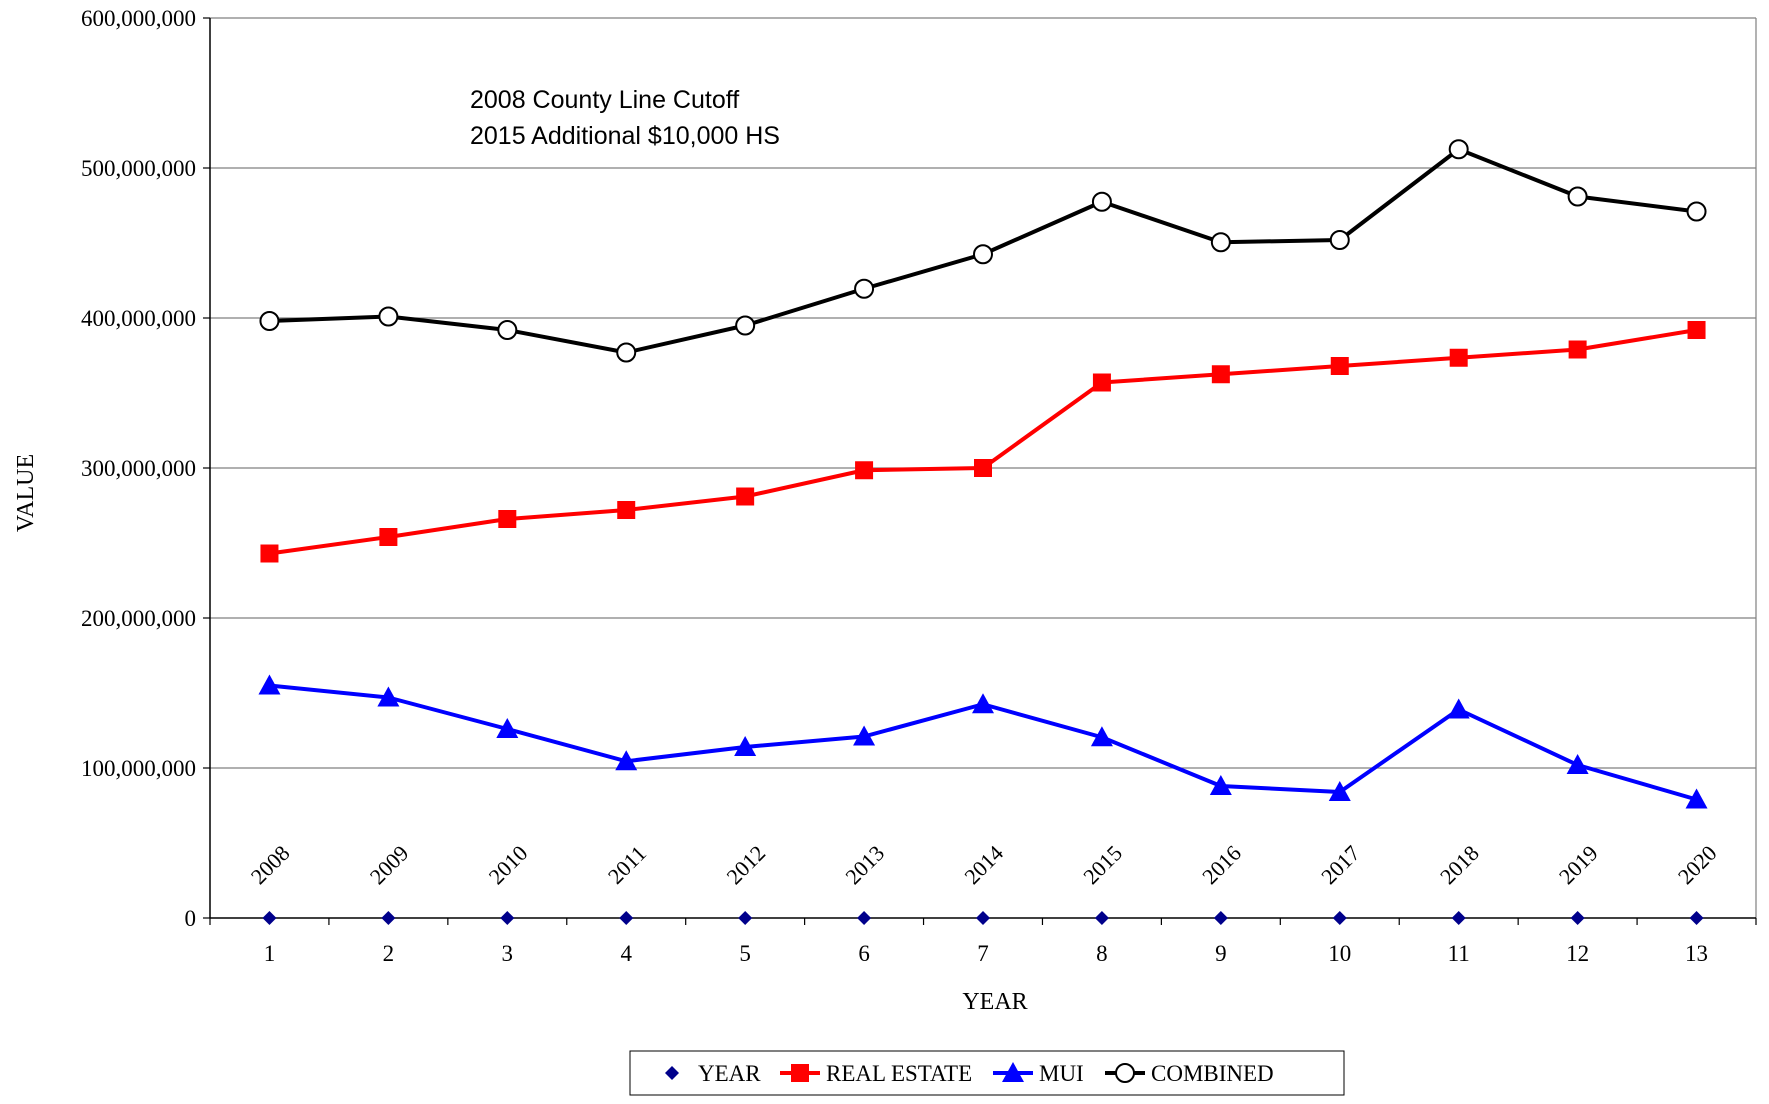 The image size is (1769, 1104). I want to click on annotation-line-2: 2015 Additional $10,000 HS, so click(625, 136).